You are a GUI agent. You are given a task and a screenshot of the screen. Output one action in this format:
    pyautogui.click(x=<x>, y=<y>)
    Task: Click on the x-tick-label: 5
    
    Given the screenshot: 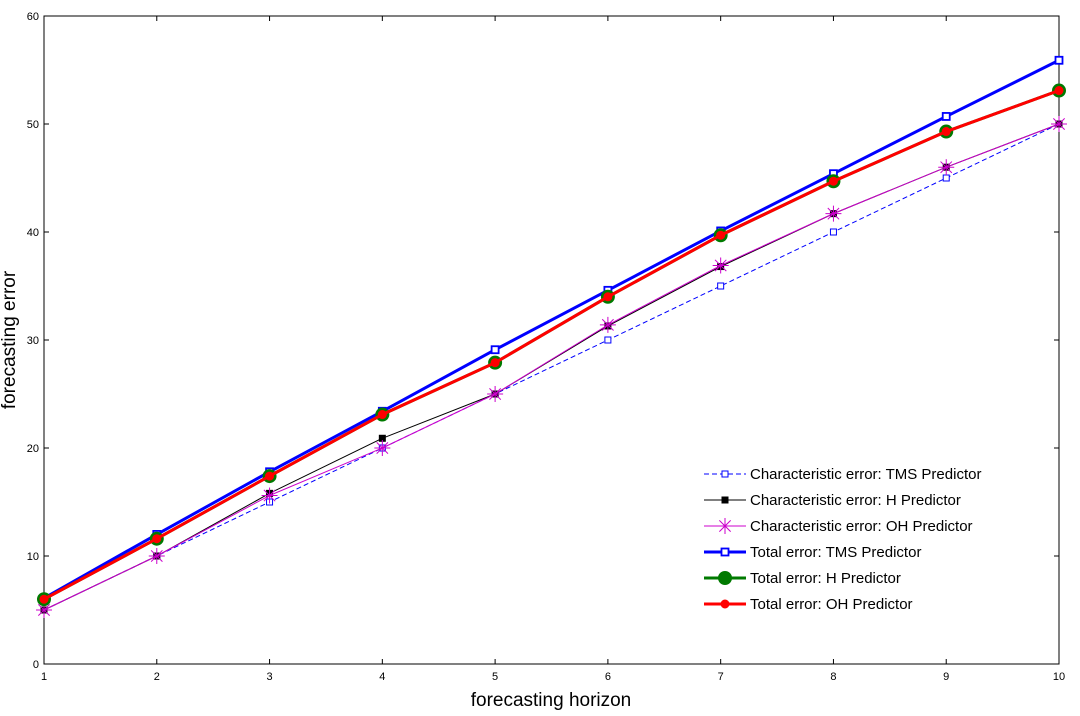 What is the action you would take?
    pyautogui.click(x=495, y=677)
    